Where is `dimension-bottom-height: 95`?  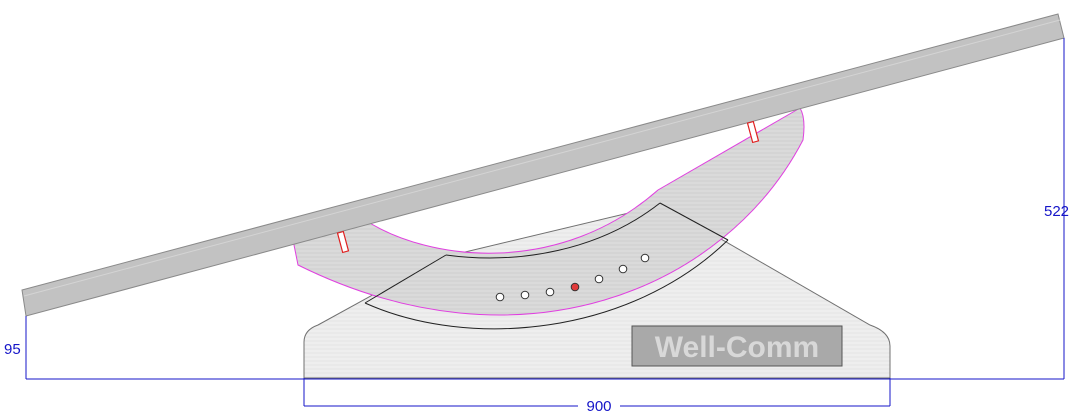
dimension-bottom-height: 95 is located at coordinates (12, 349).